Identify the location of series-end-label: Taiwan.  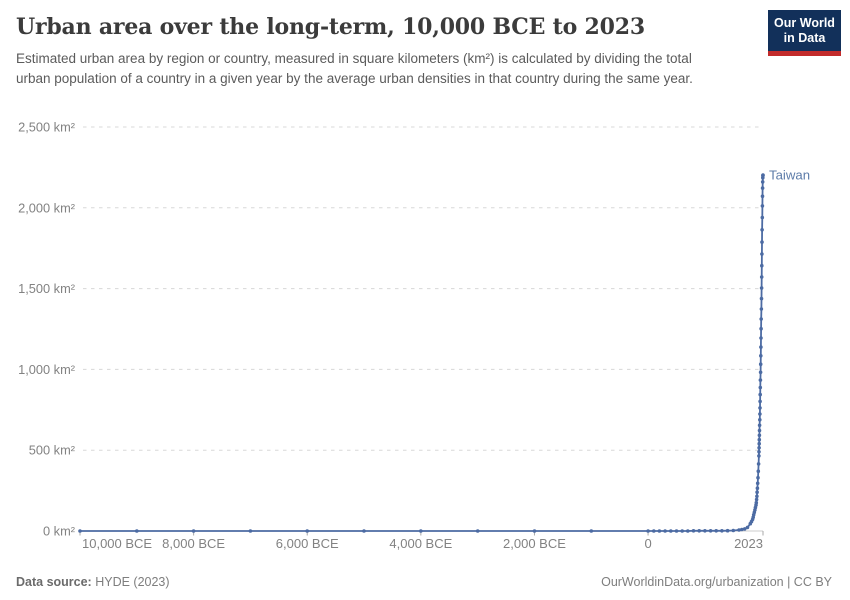
(789, 174).